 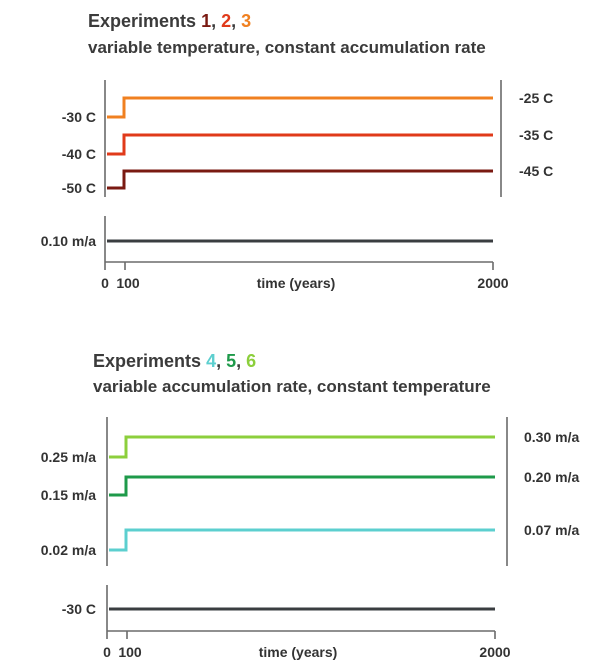 I want to click on panel-2-right-label-2: 0.20 m/a, so click(x=551, y=477).